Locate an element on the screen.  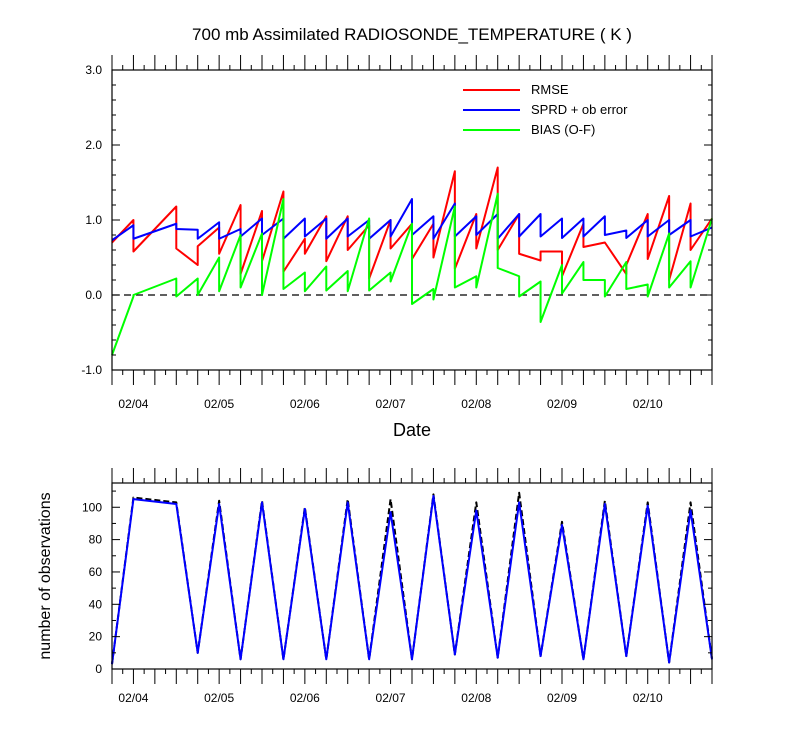
y-tick-label: 100 is located at coordinates (92, 507).